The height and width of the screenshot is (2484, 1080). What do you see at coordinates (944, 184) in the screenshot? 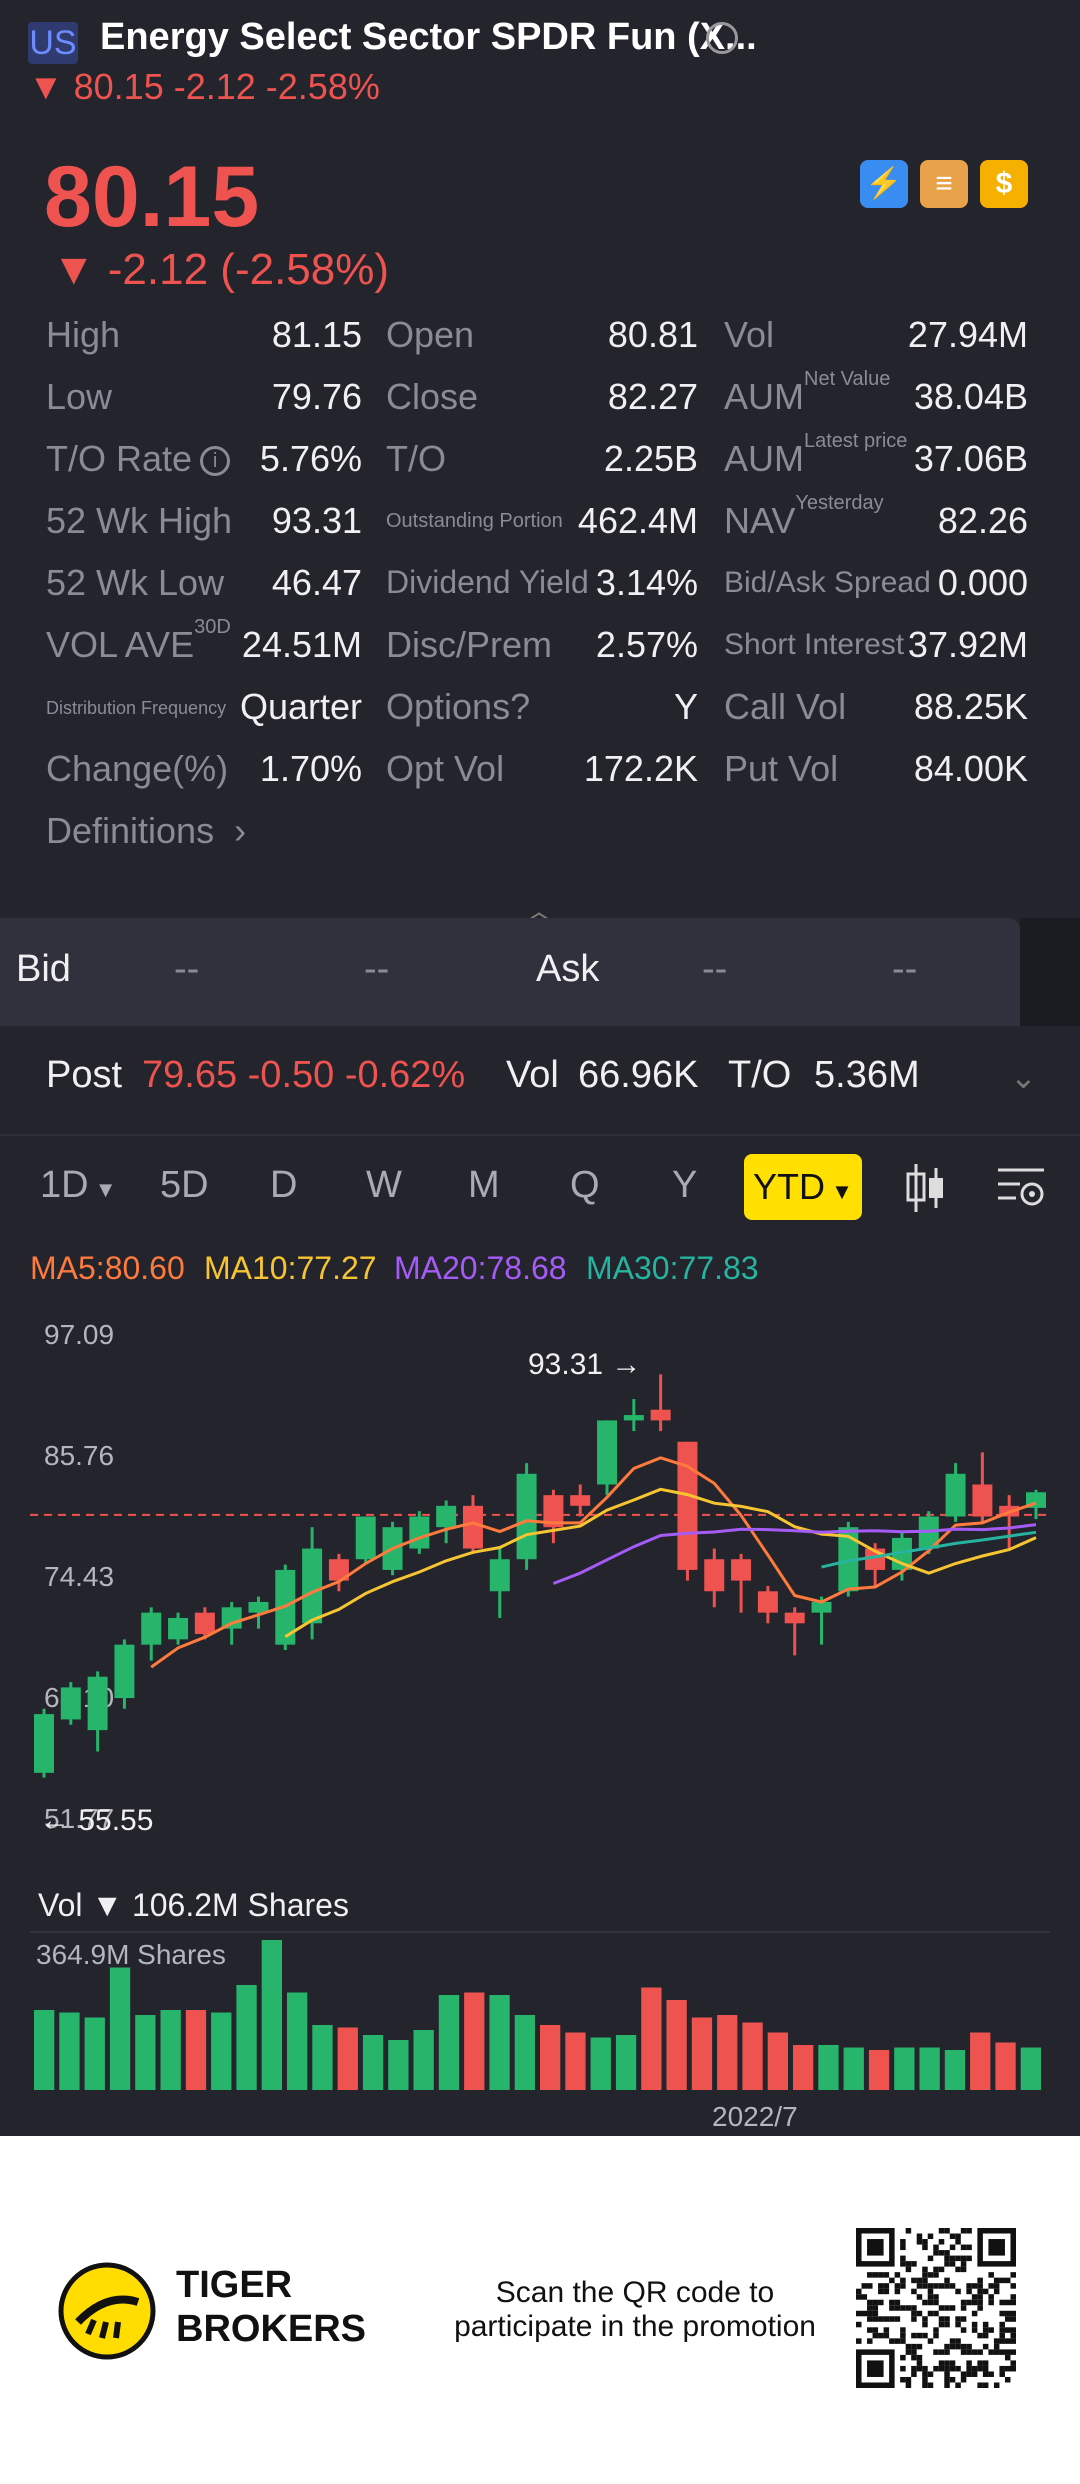
I see `books-icon: ≡` at bounding box center [944, 184].